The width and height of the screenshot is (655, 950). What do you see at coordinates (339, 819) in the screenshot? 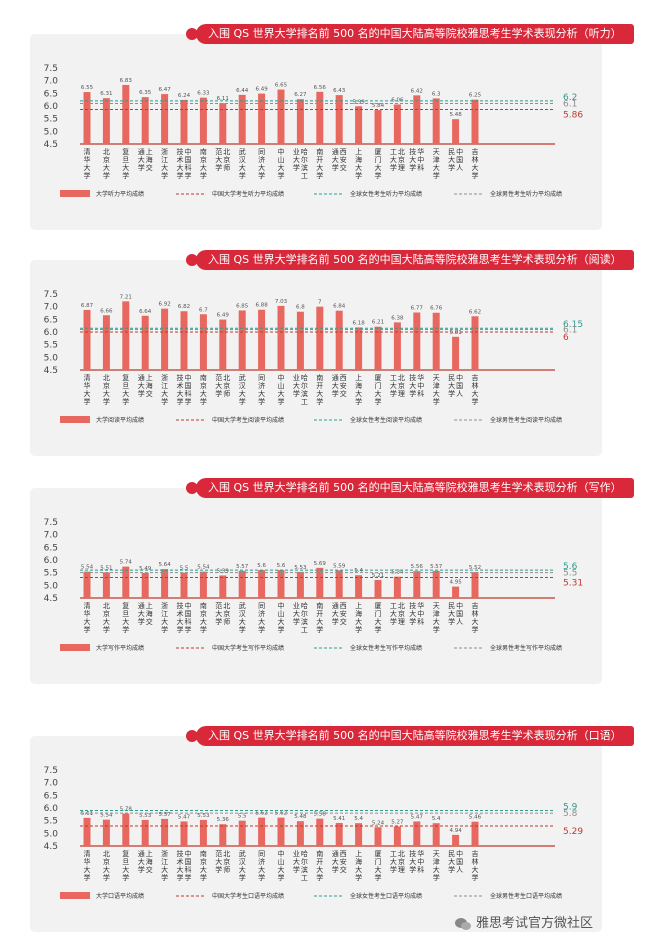
I see `bar-value-label: 5.41` at bounding box center [339, 819].